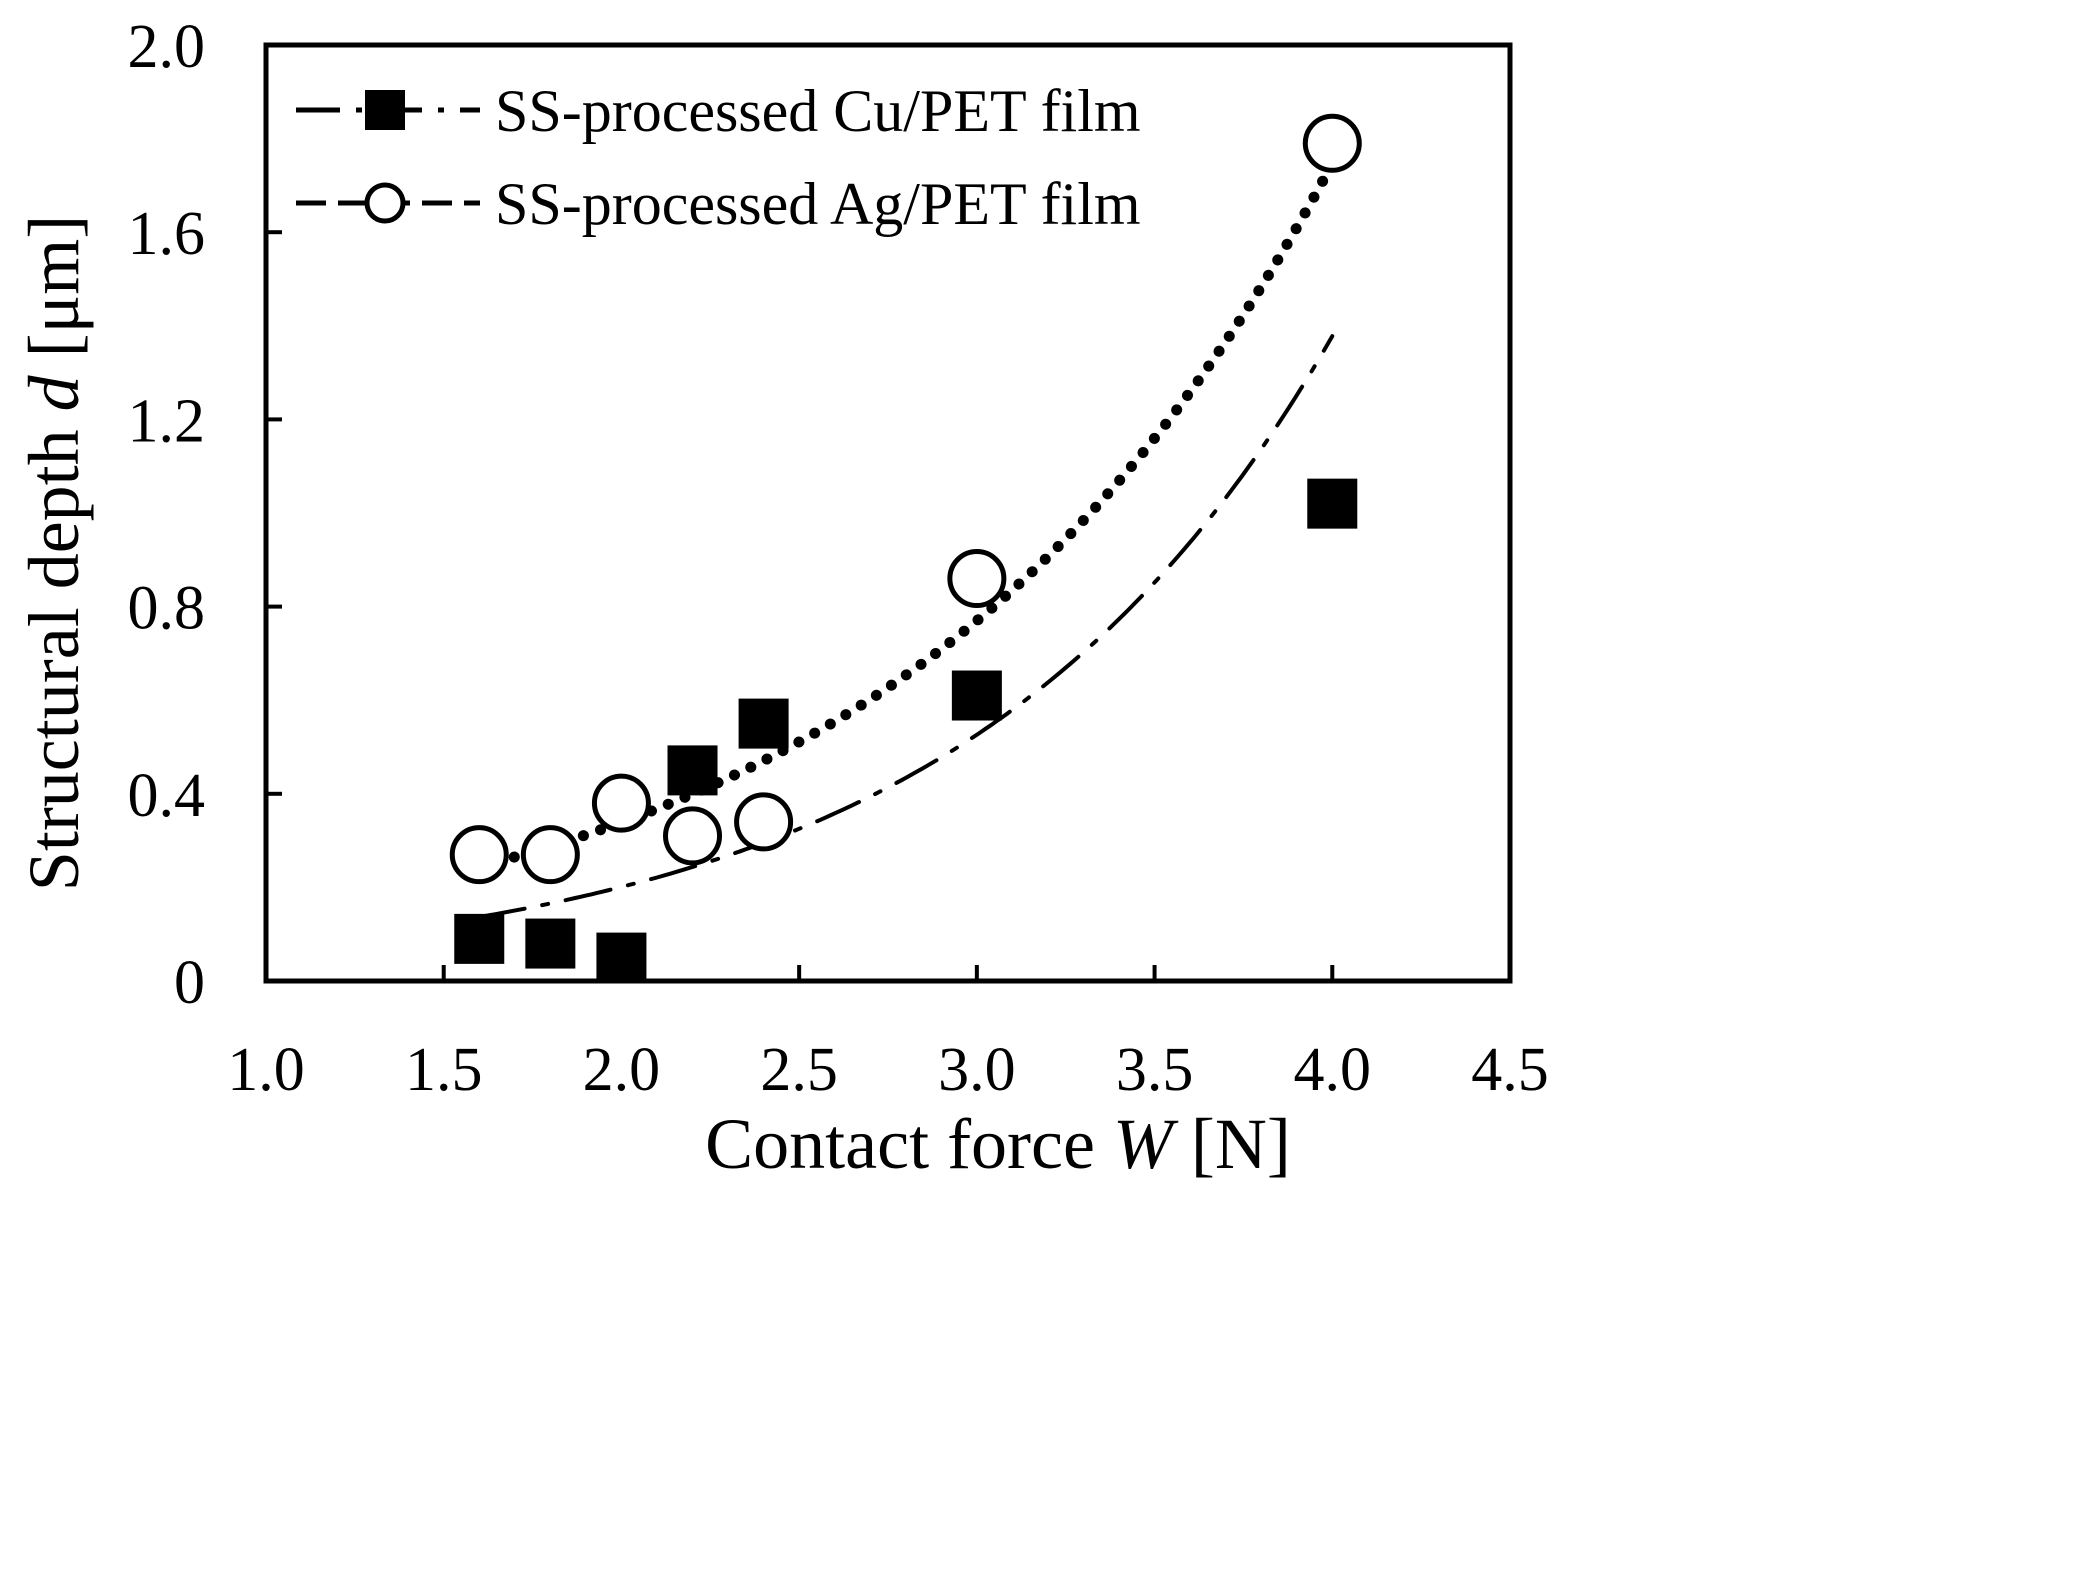 The width and height of the screenshot is (2079, 1595). I want to click on x-tick-label: 4.0, so click(1333, 1070).